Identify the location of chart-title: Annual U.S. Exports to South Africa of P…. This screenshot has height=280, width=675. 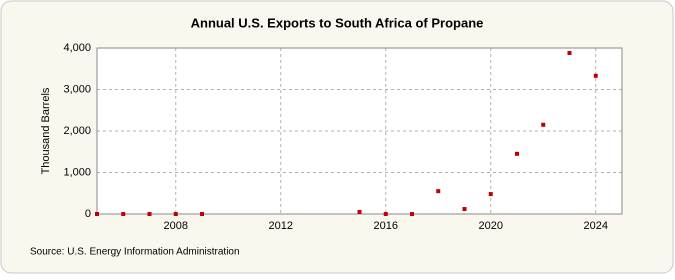
(337, 22).